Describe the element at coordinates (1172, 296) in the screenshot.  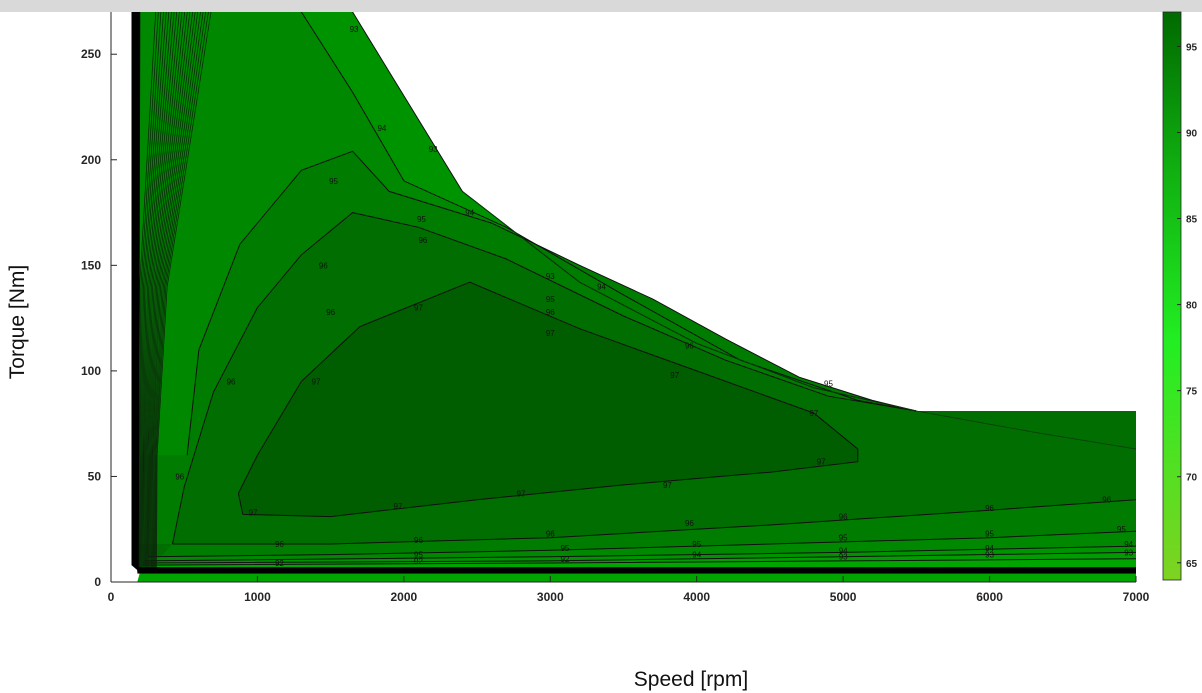
I see `colorbar-bar` at that location.